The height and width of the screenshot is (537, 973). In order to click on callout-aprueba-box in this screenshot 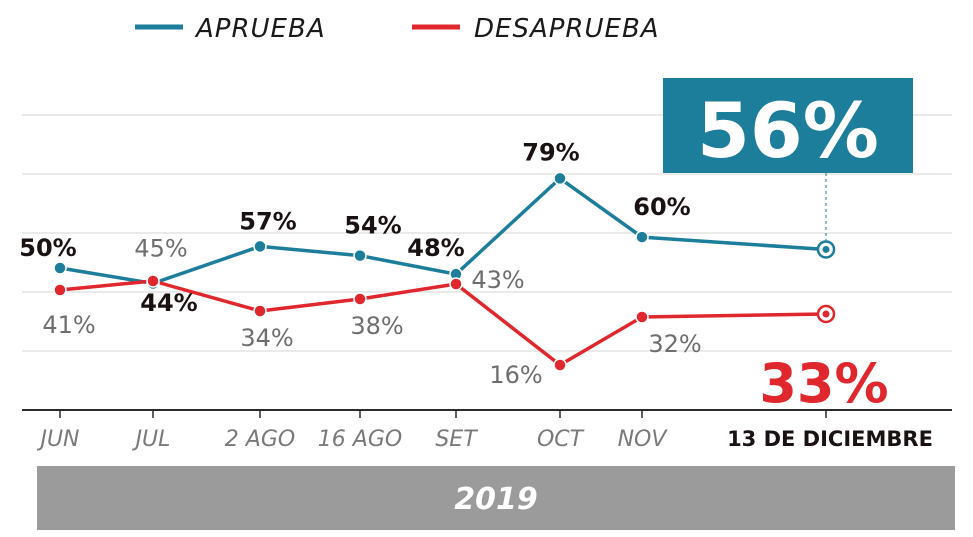, I will do `click(788, 125)`.